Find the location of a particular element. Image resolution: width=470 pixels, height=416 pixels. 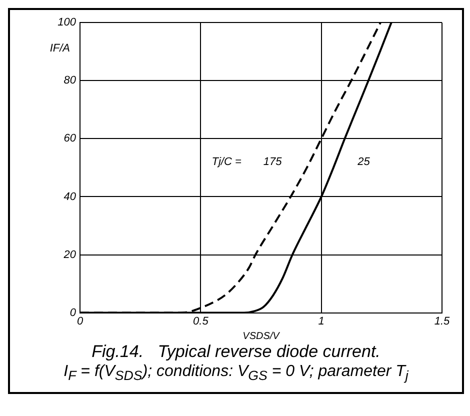

x-axis-title: VSDS/V is located at coordinates (261, 336).